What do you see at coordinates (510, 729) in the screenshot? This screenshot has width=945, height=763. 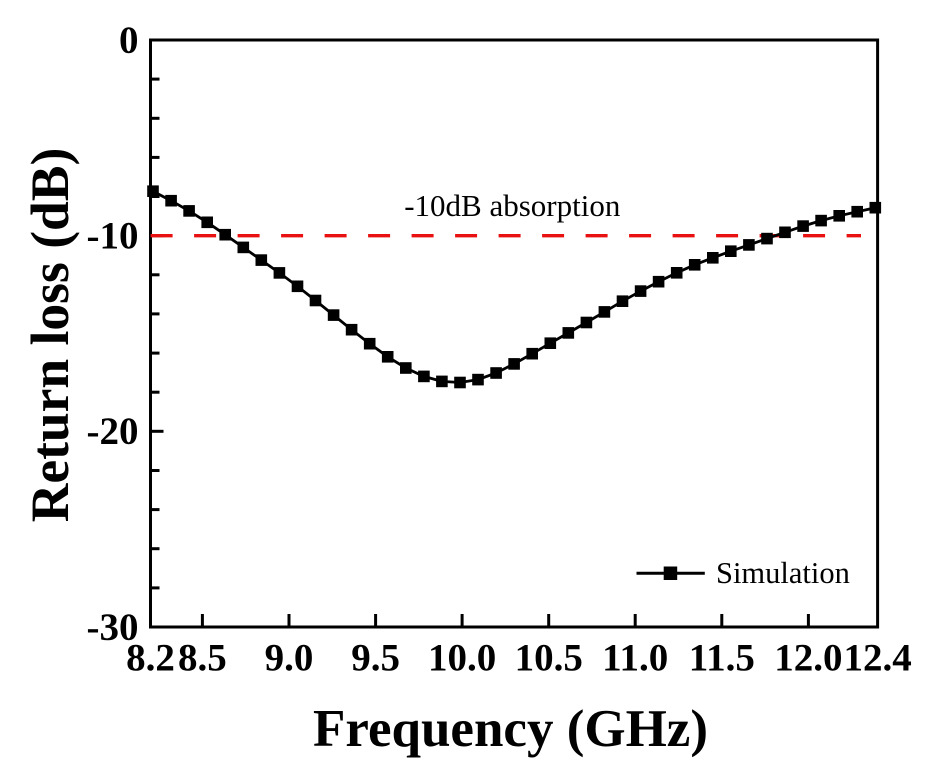 I see `svg-text: Frequency (GHz)` at bounding box center [510, 729].